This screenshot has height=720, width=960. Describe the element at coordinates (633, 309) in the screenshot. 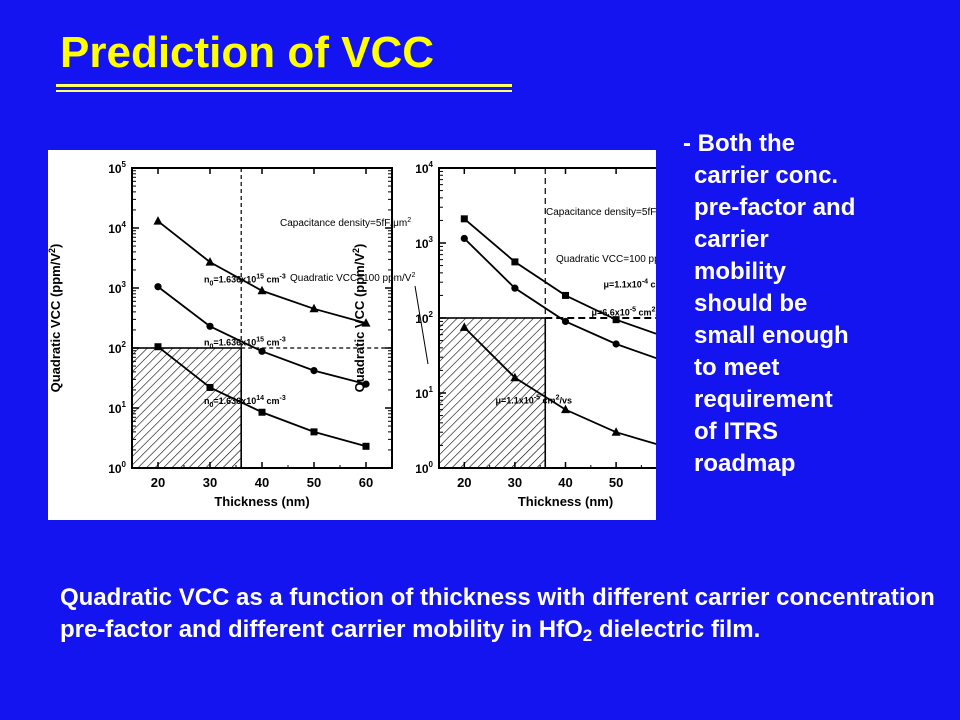

I see `series-label-exponent: -5` at that location.